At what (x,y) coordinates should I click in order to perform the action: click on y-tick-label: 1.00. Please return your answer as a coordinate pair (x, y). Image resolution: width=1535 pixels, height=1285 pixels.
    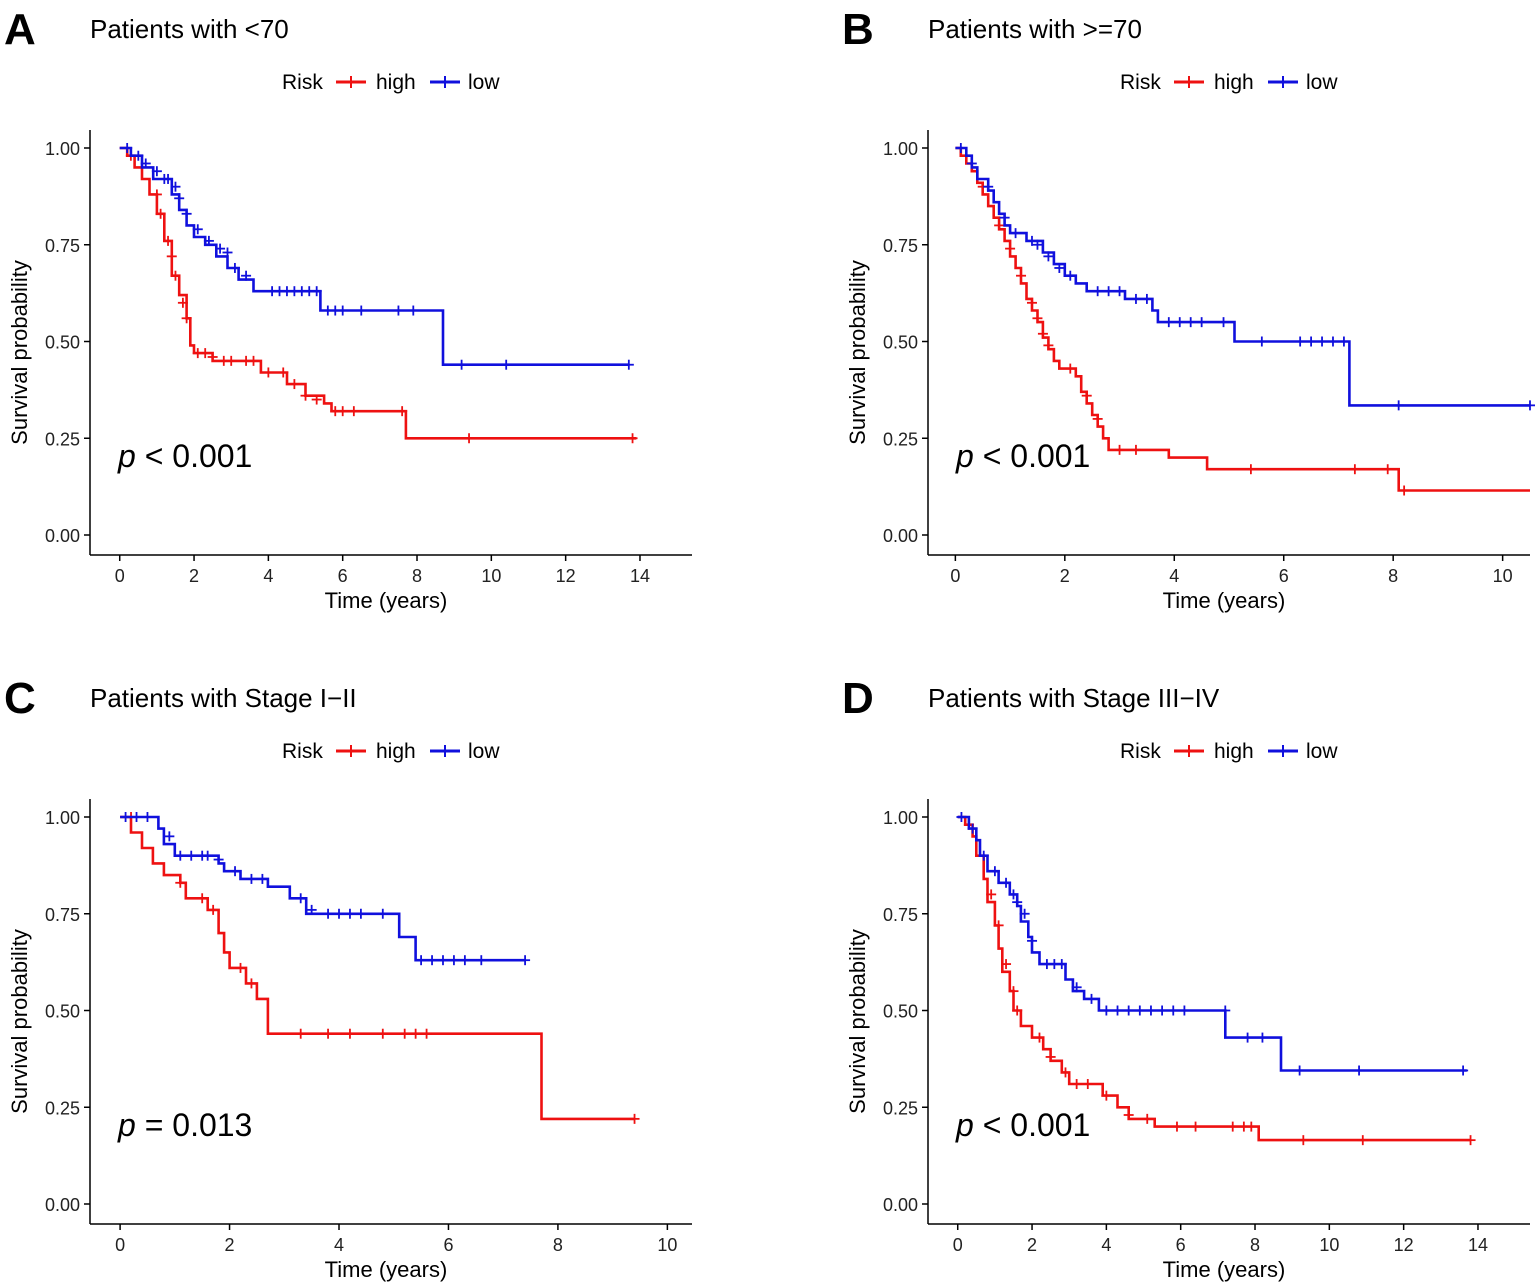
    Looking at the image, I should click on (900, 818).